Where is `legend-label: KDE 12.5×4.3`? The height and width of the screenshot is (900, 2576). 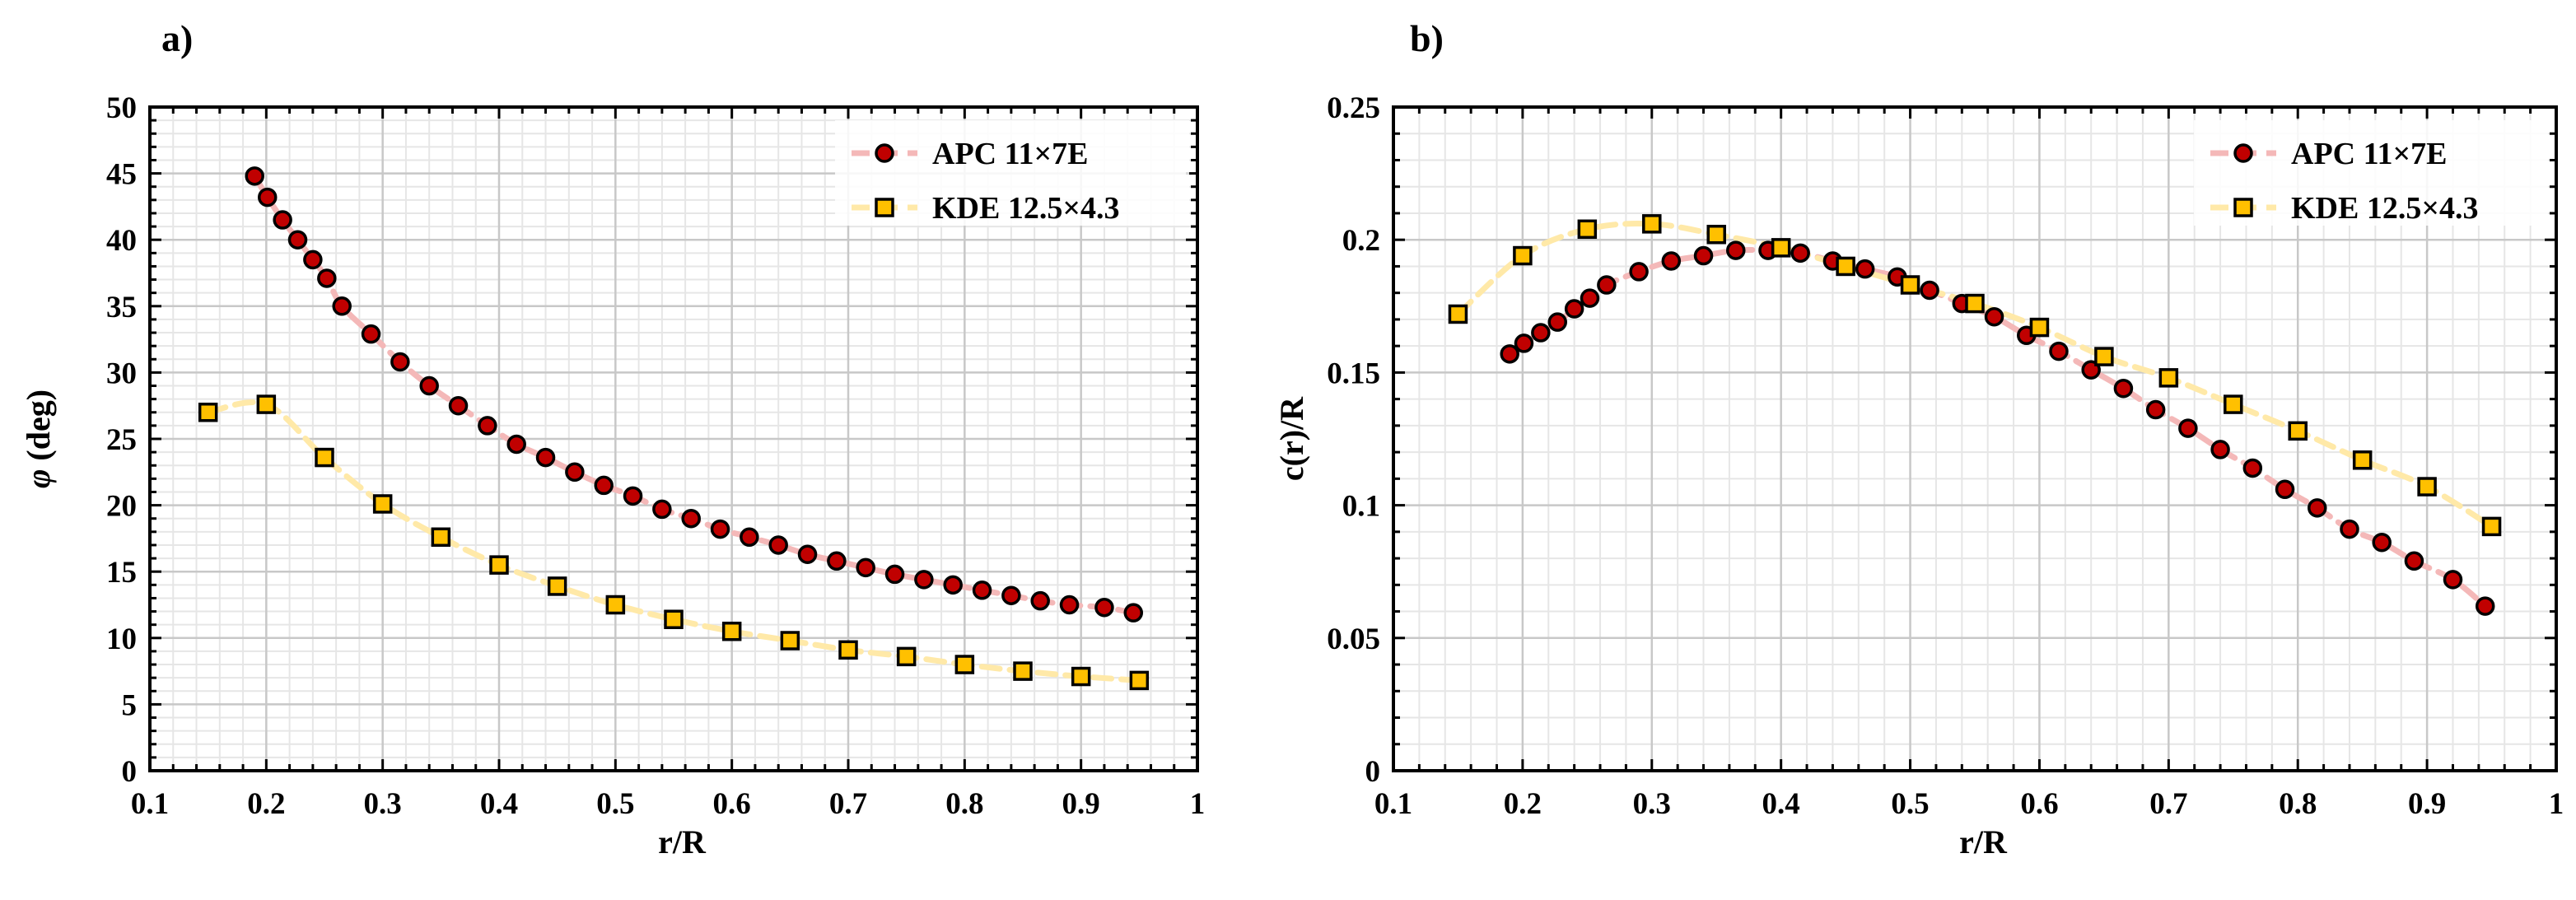
legend-label: KDE 12.5×4.3 is located at coordinates (1026, 208).